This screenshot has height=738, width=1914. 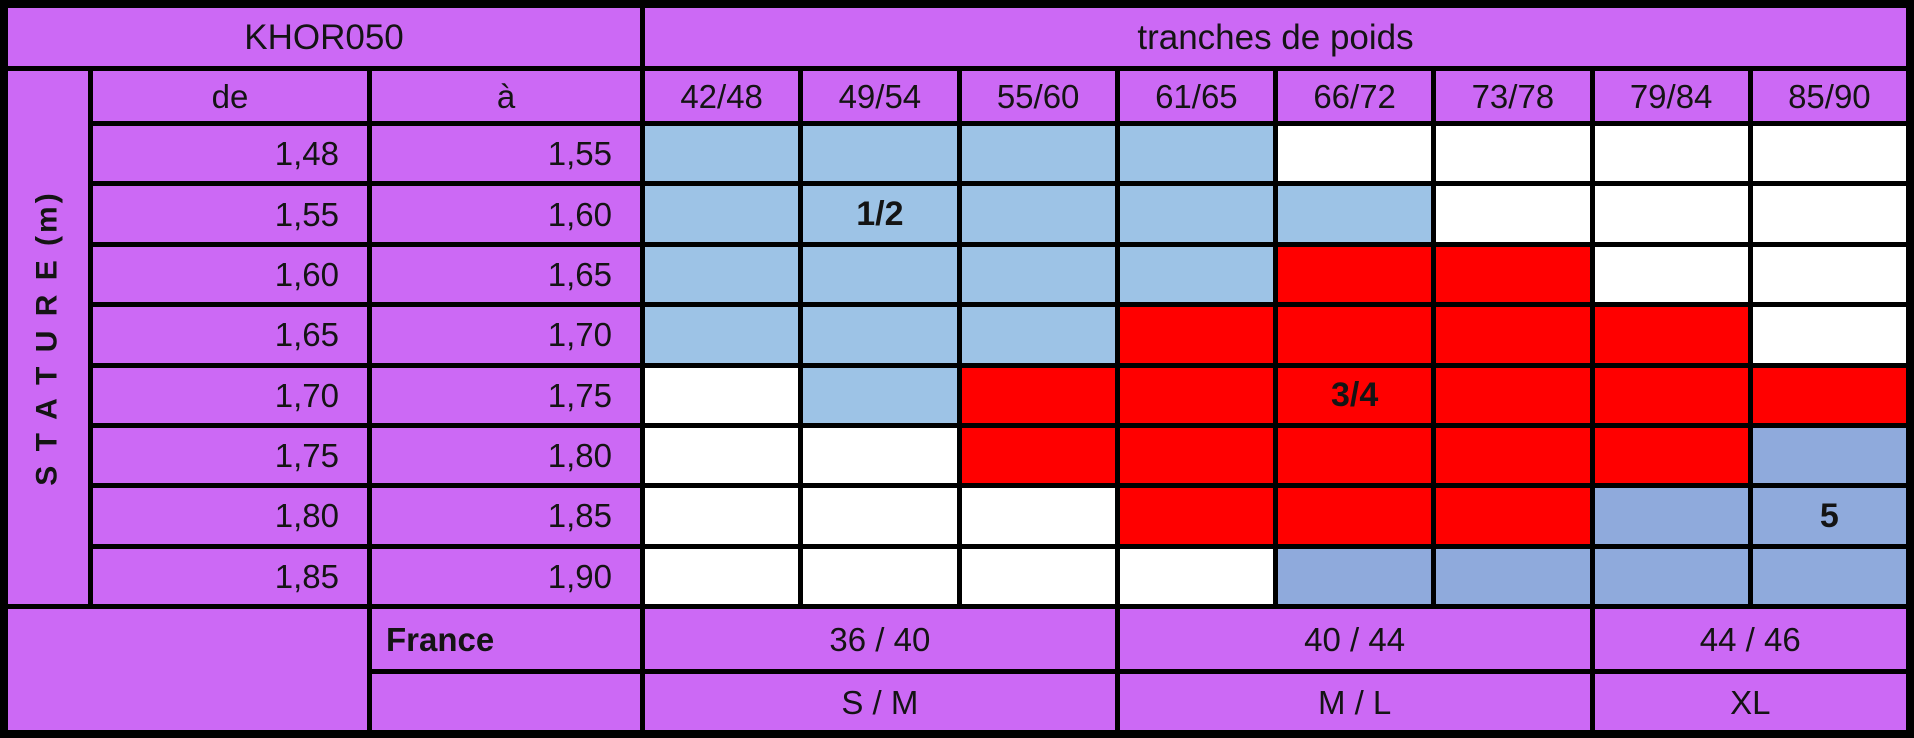 I want to click on weight-column-header: 73/78, so click(x=1513, y=96).